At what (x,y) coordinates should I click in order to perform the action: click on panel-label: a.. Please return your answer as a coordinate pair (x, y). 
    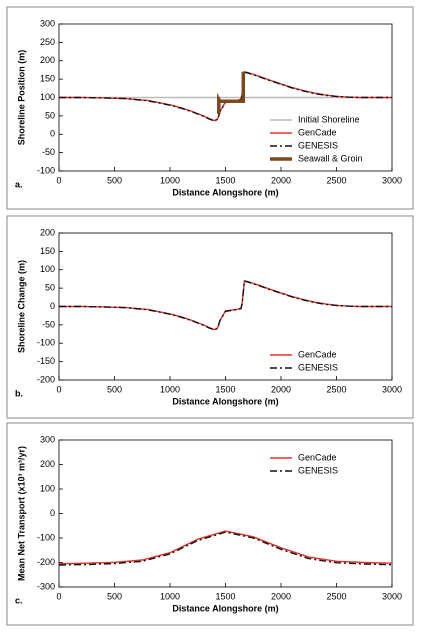
    Looking at the image, I should click on (19, 184).